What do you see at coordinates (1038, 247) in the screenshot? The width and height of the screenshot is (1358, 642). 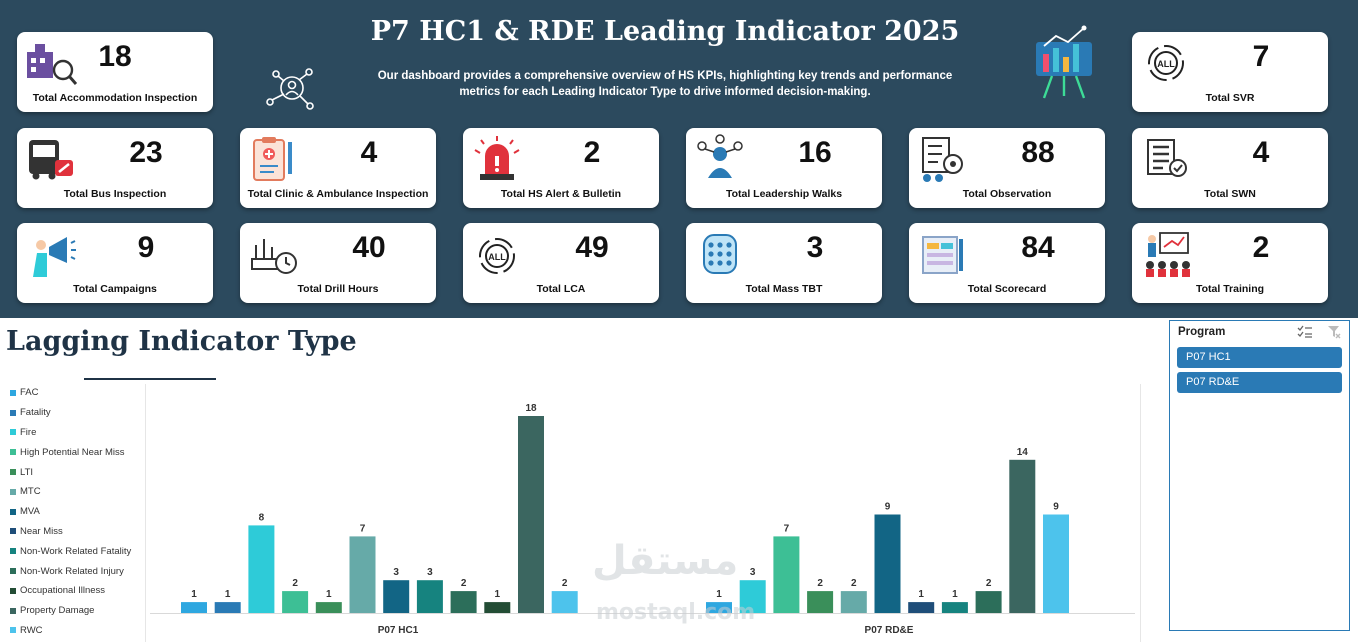 I see `kpi-value: 84` at bounding box center [1038, 247].